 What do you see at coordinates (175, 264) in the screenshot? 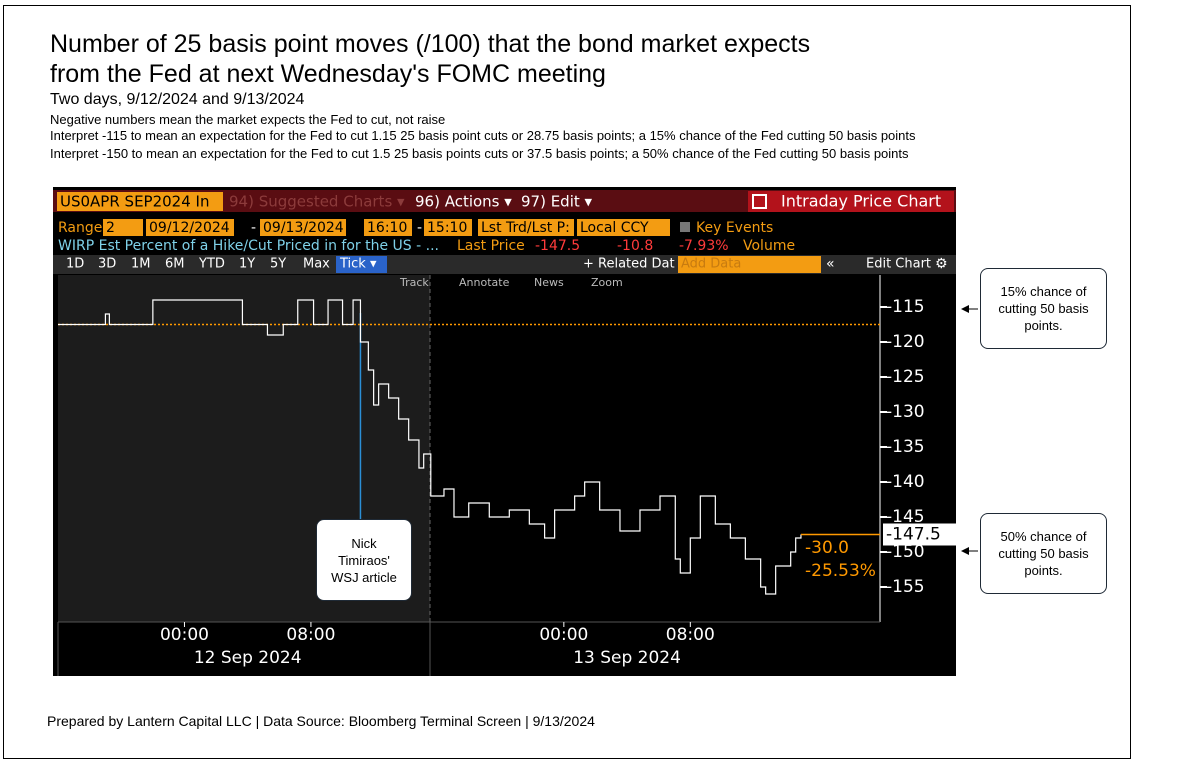
I see `period-button: 6M` at bounding box center [175, 264].